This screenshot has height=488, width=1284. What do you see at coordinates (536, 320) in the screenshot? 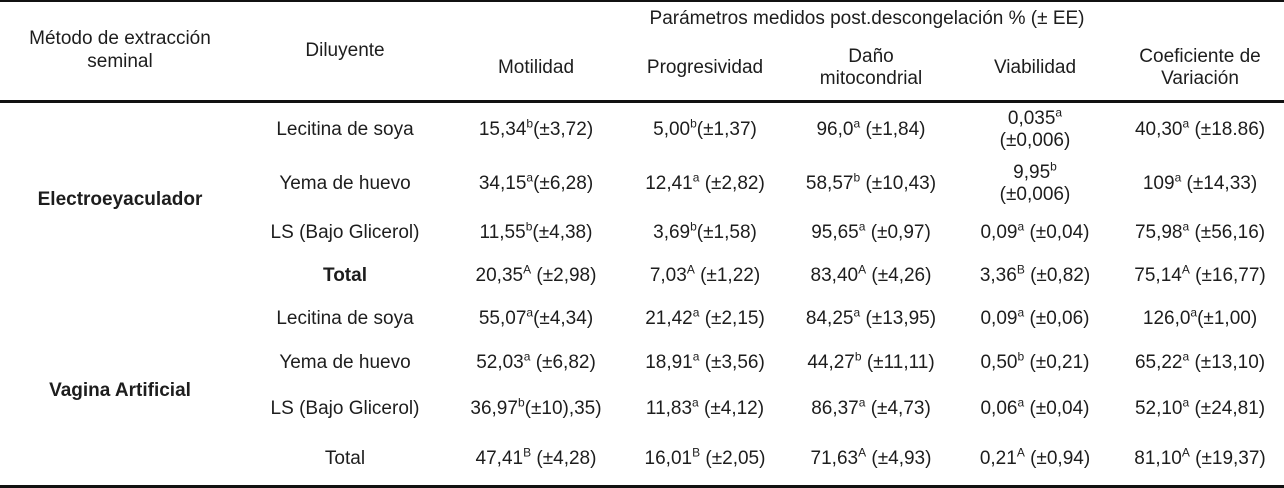
I see `value-cell: 55,07a(±4,34)` at bounding box center [536, 320].